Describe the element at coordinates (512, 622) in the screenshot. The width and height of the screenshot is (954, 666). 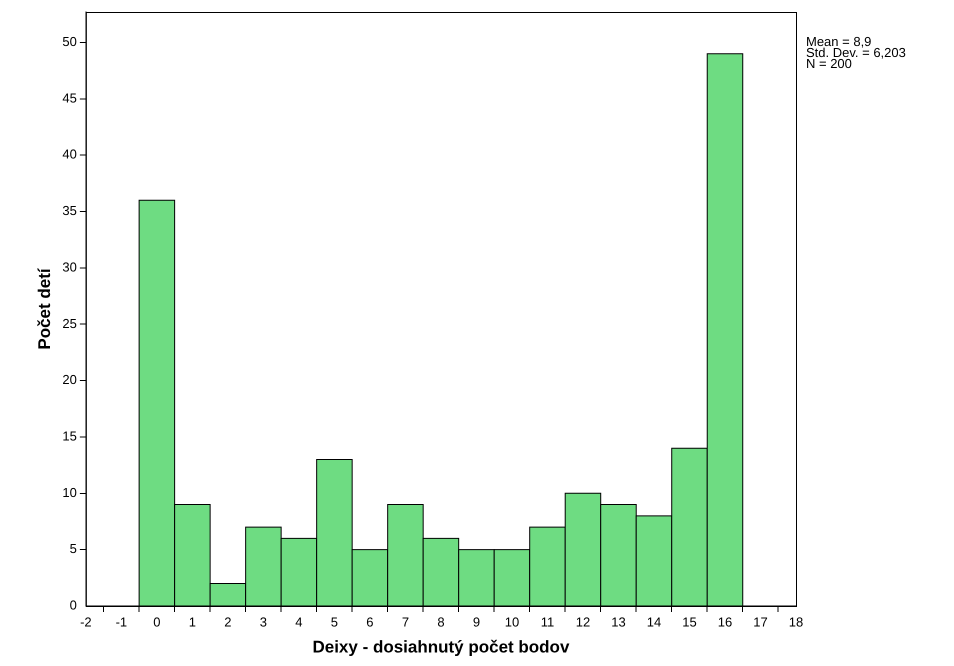
I see `x-tick-label: 10` at that location.